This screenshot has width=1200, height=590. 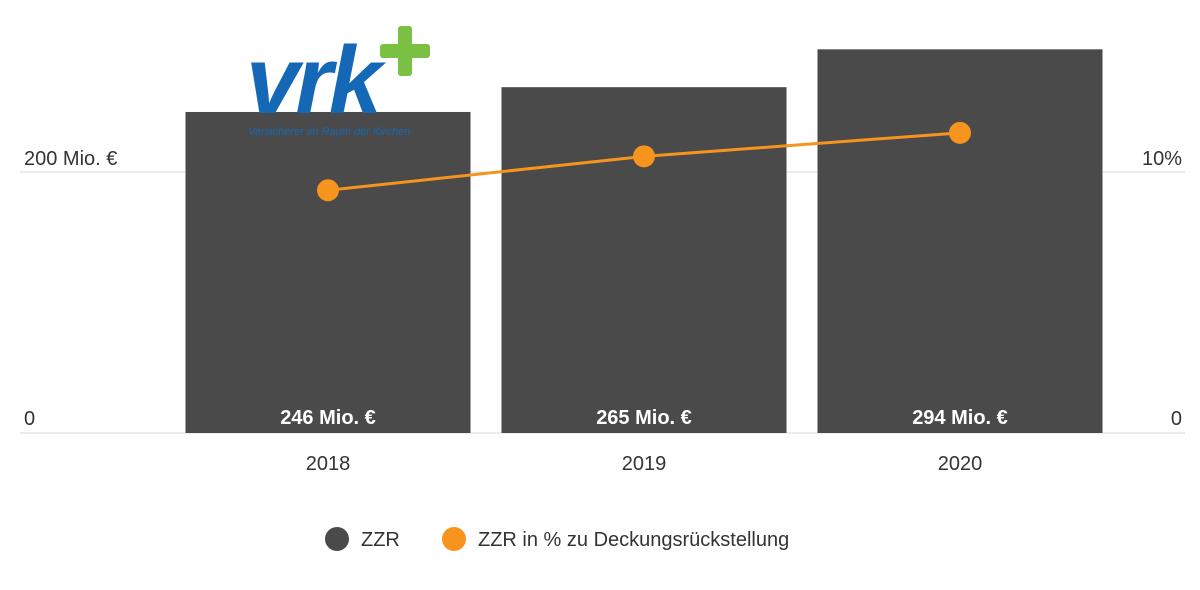 What do you see at coordinates (380, 540) in the screenshot?
I see `legend-label-zzr: ZZR` at bounding box center [380, 540].